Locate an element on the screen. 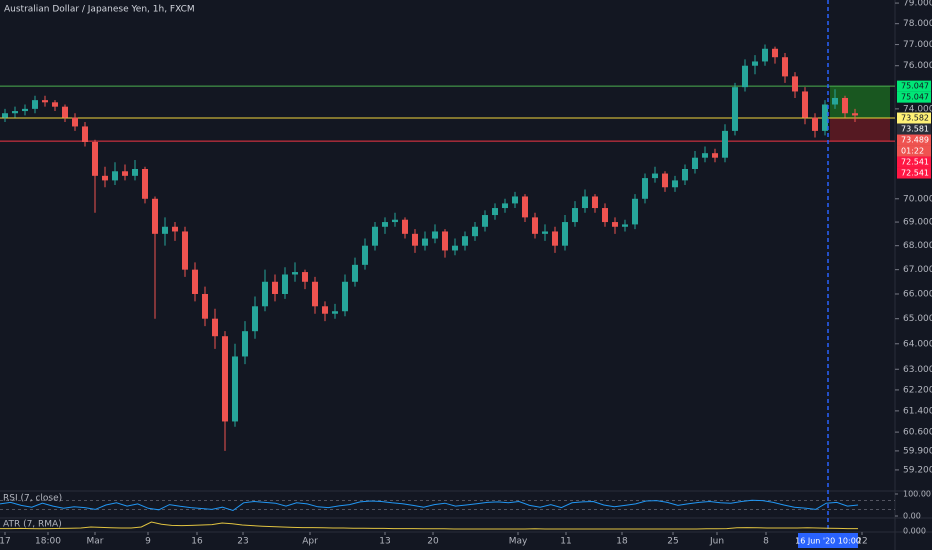 This screenshot has height=550, width=932. position-target-zone is located at coordinates (860, 102).